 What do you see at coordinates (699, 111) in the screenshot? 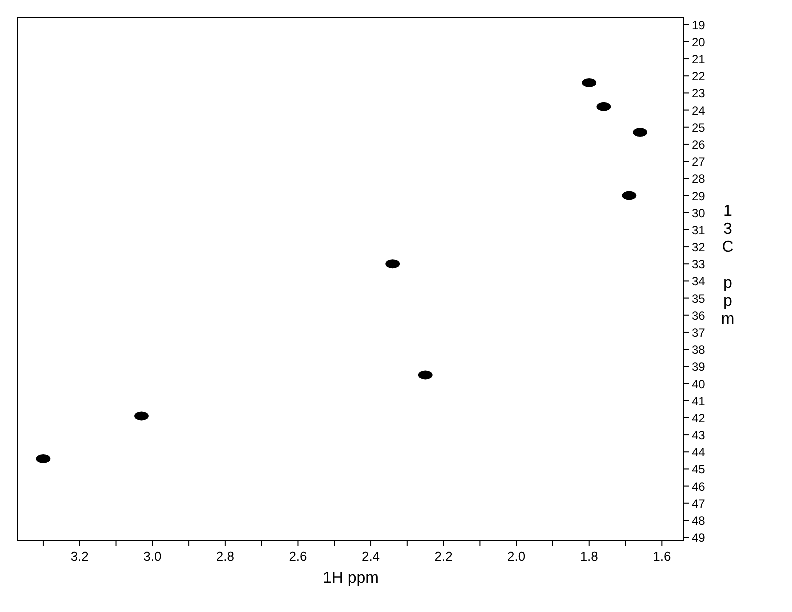
I see `y-tick-label: 24` at bounding box center [699, 111].